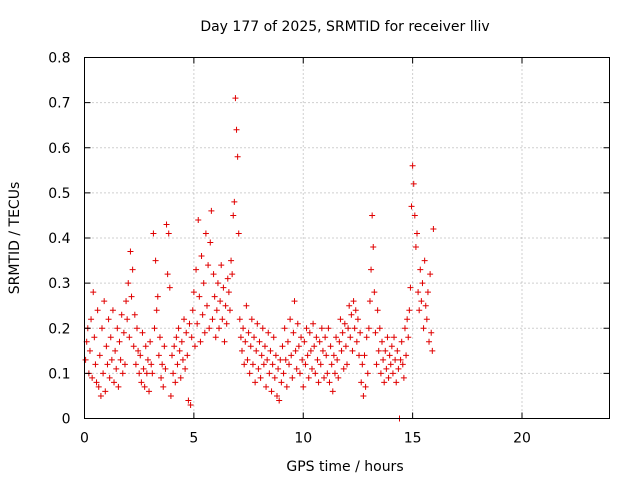 This screenshot has width=640, height=480. I want to click on x-tick-label: 10, so click(303, 439).